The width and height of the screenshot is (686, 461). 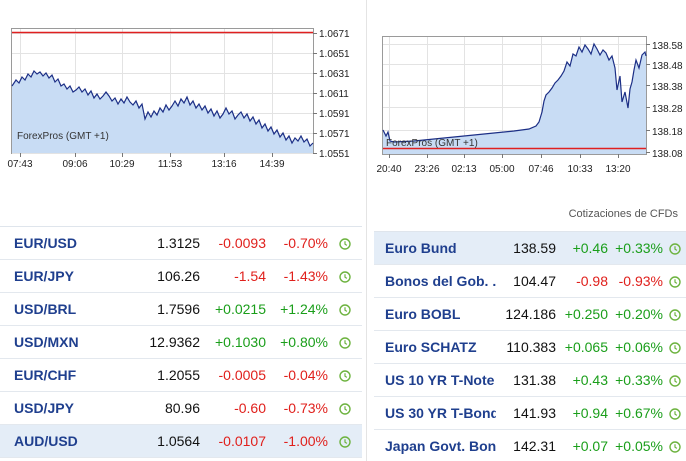 What do you see at coordinates (56, 375) in the screenshot?
I see `quote-name-link: EUR/CHF` at bounding box center [56, 375].